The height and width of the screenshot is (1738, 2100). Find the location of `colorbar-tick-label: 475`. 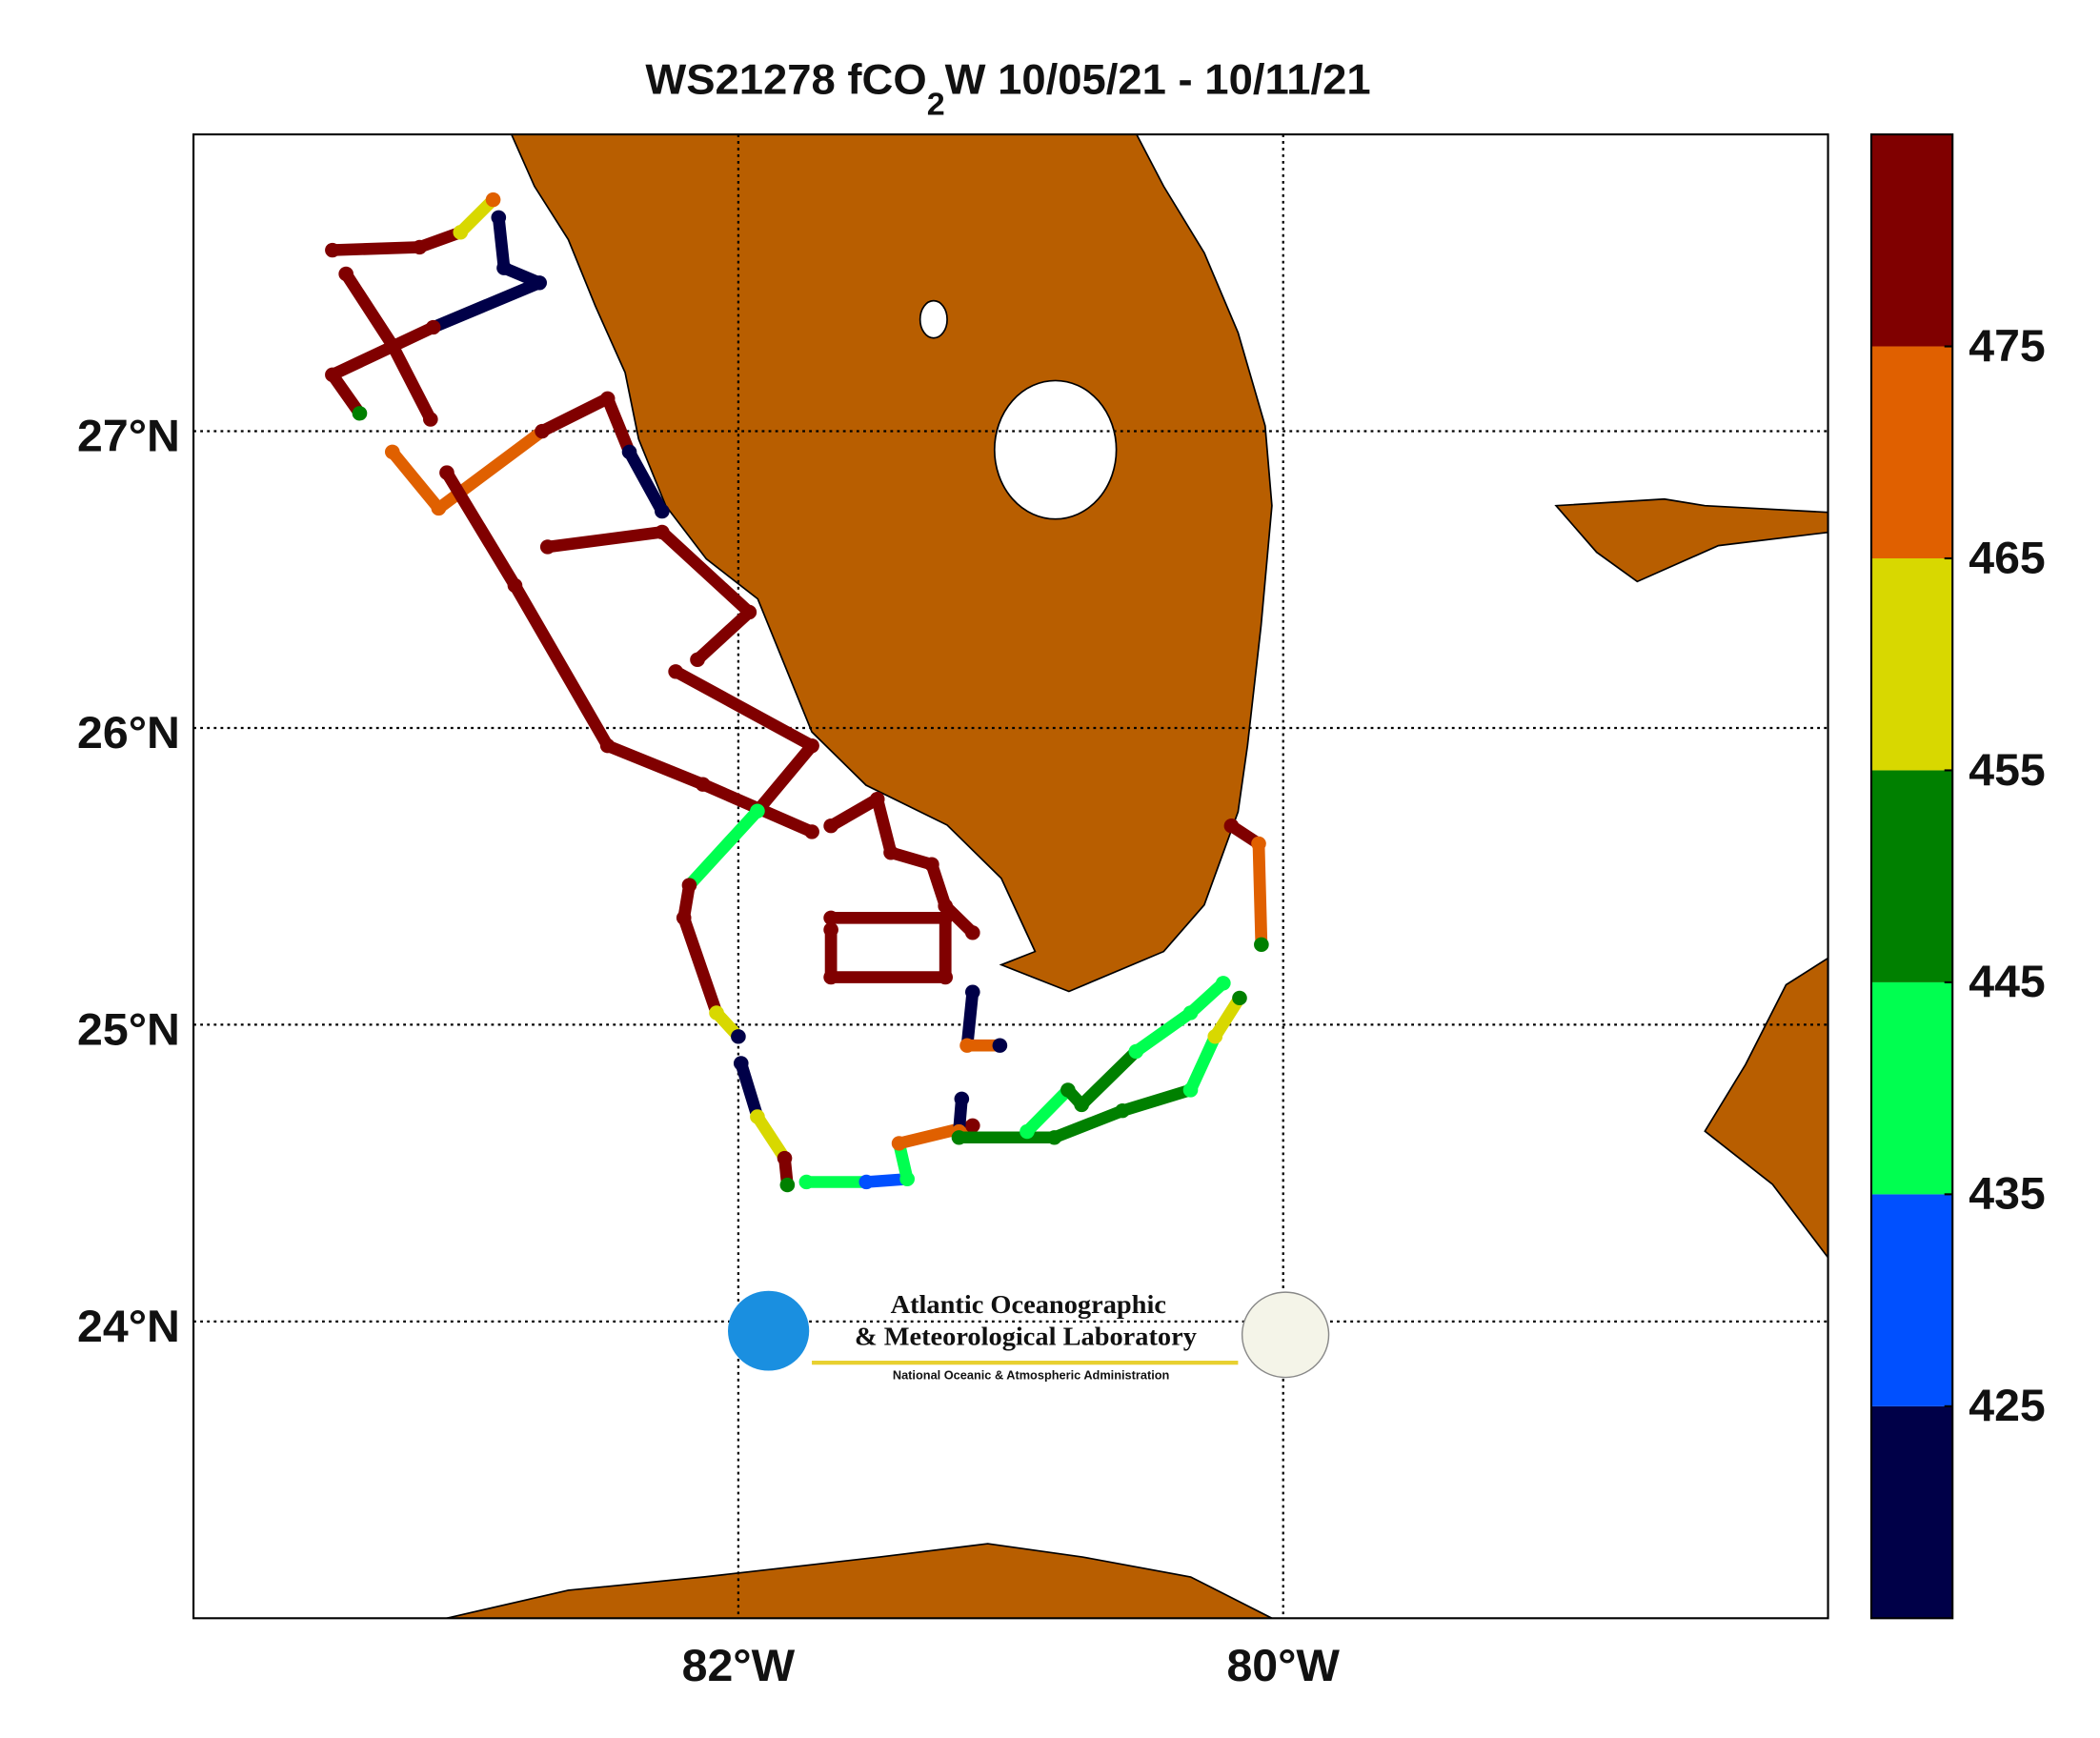

colorbar-tick-label: 475 is located at coordinates (2007, 346).